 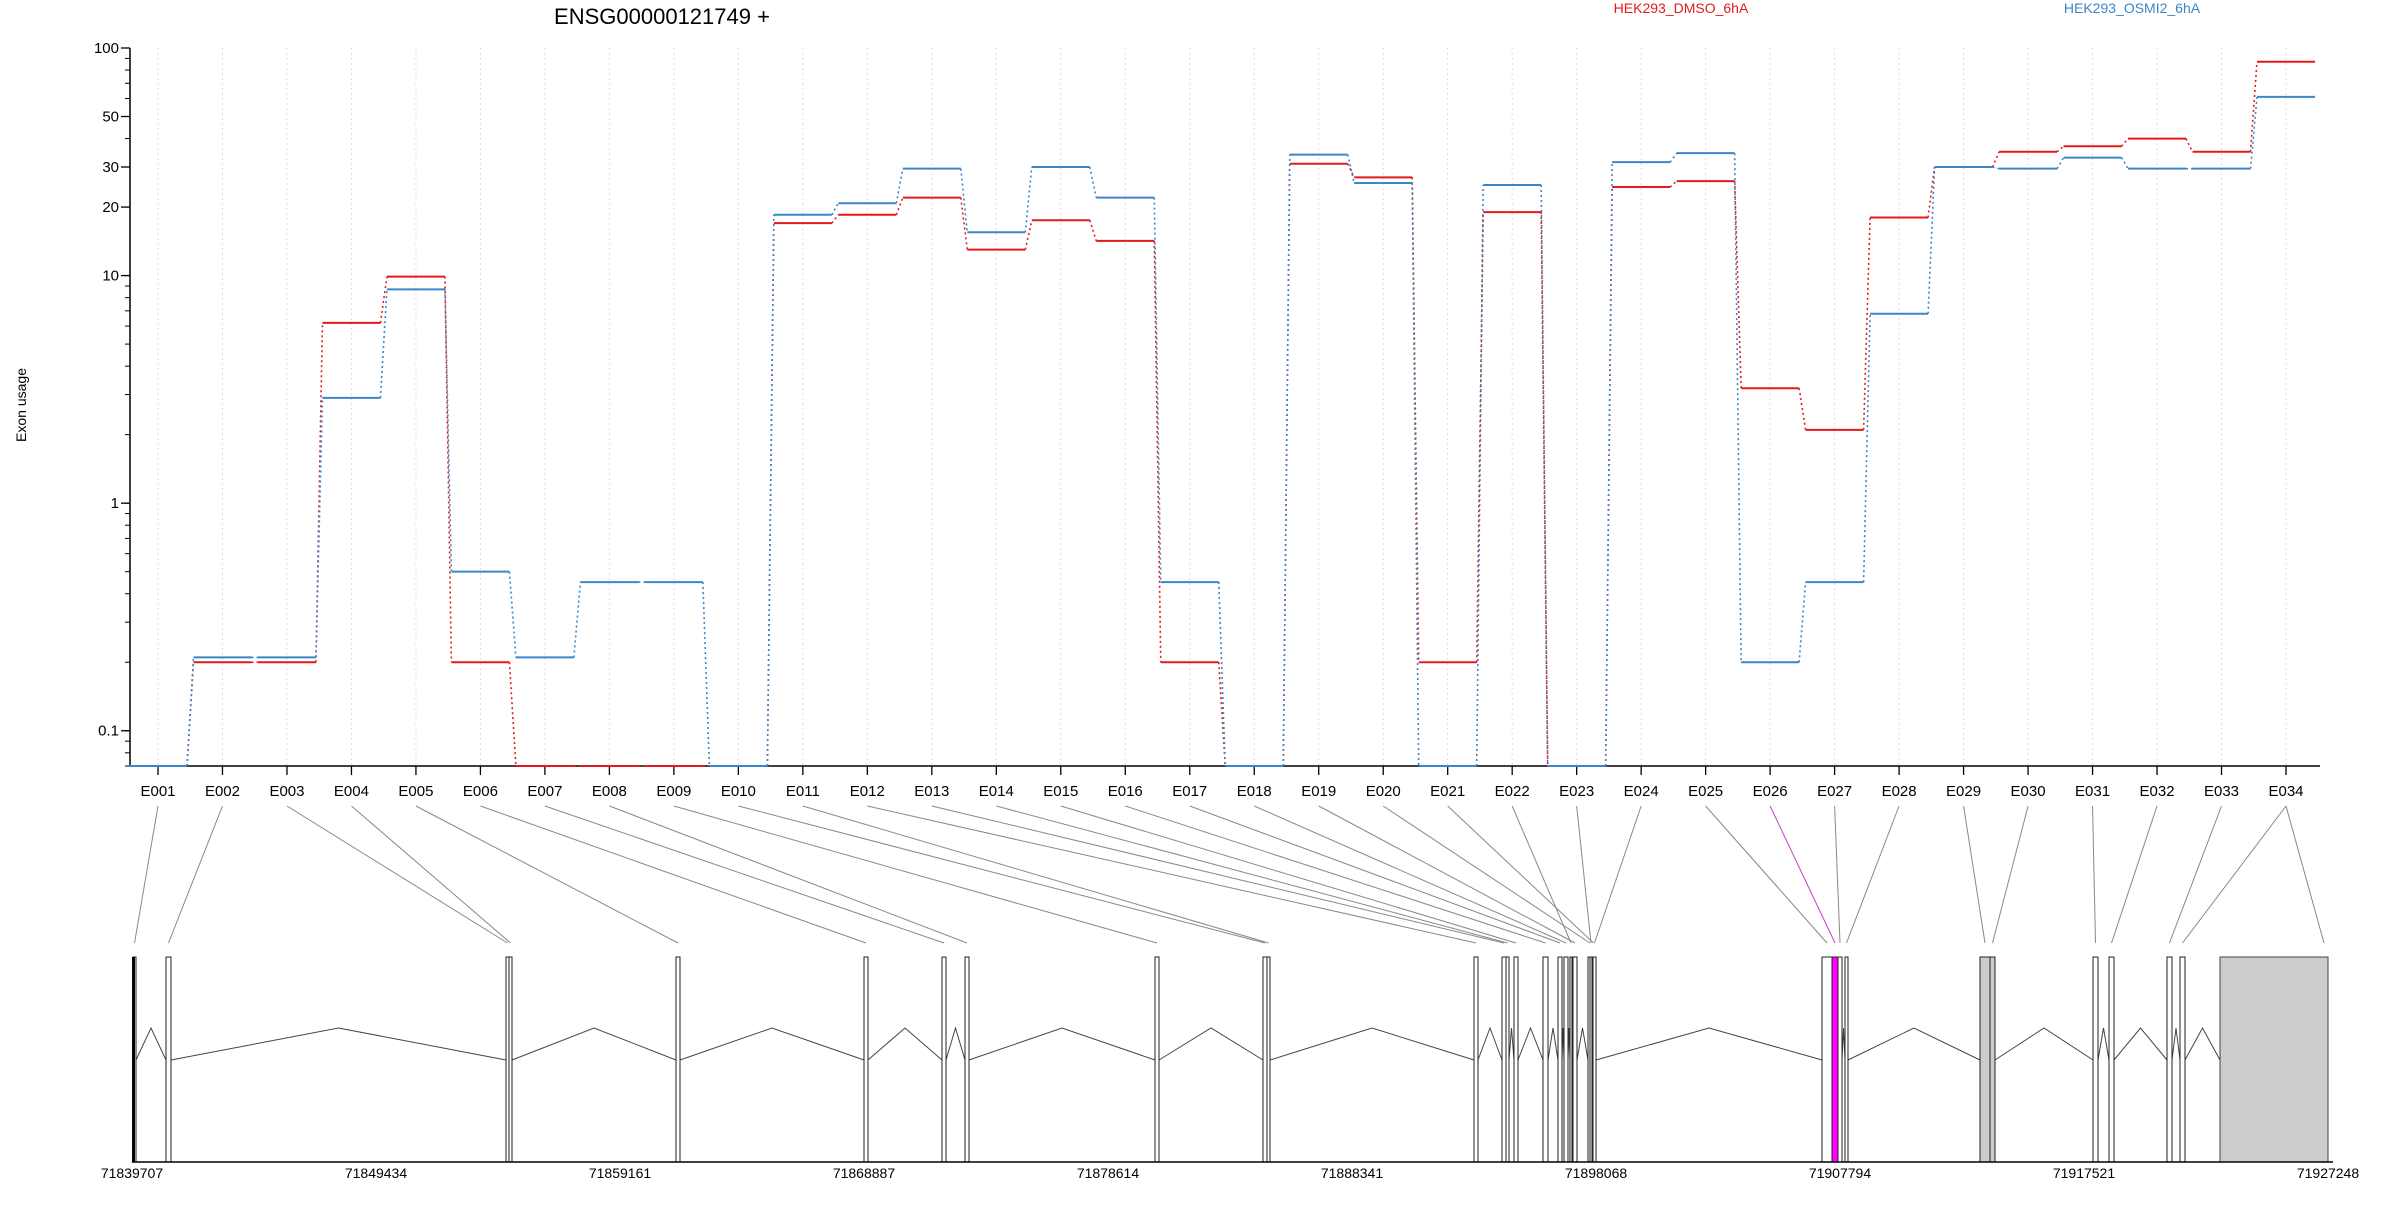 What do you see at coordinates (108, 731) in the screenshot?
I see `y-tick-label: 0.1` at bounding box center [108, 731].